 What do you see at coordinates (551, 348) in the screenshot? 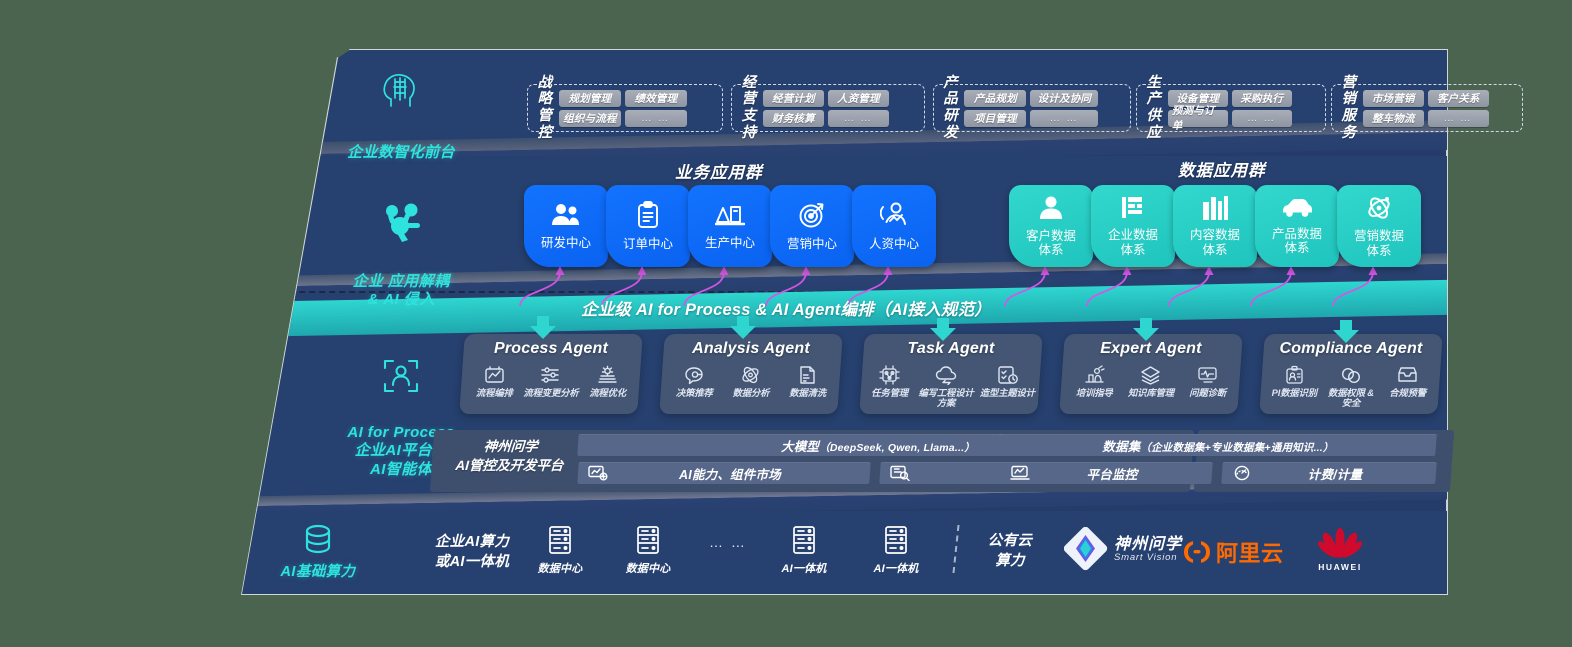
I see `agent-name: Process Agent` at bounding box center [551, 348].